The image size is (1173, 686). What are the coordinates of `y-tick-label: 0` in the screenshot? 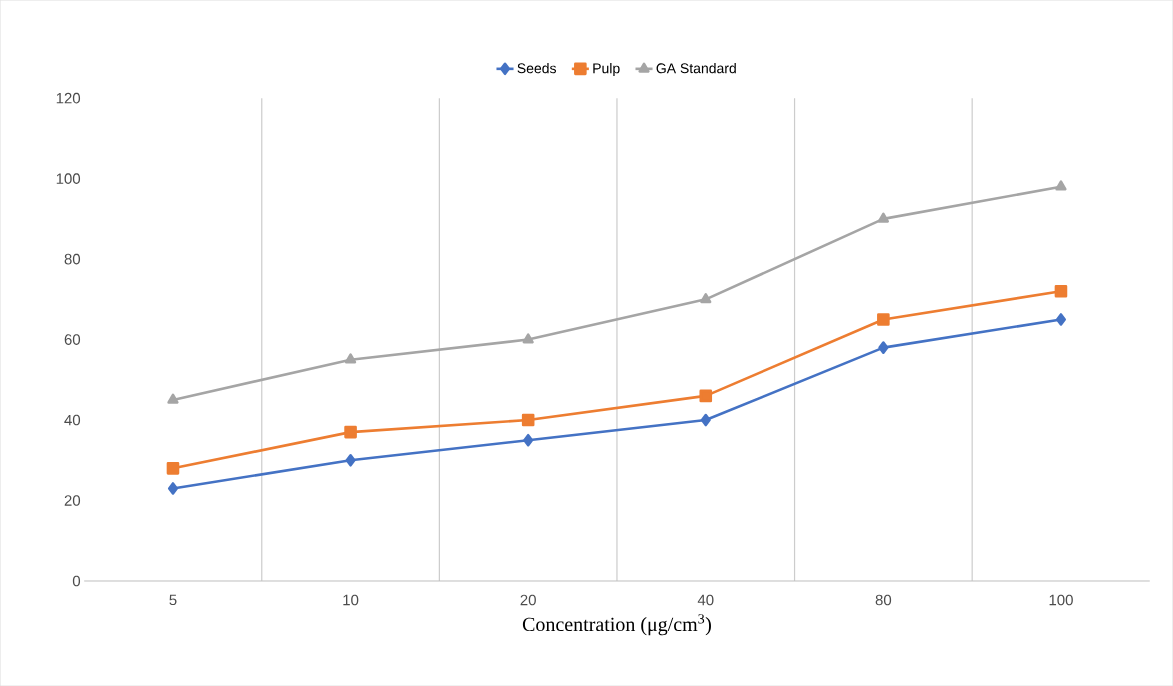 It's located at (76, 581).